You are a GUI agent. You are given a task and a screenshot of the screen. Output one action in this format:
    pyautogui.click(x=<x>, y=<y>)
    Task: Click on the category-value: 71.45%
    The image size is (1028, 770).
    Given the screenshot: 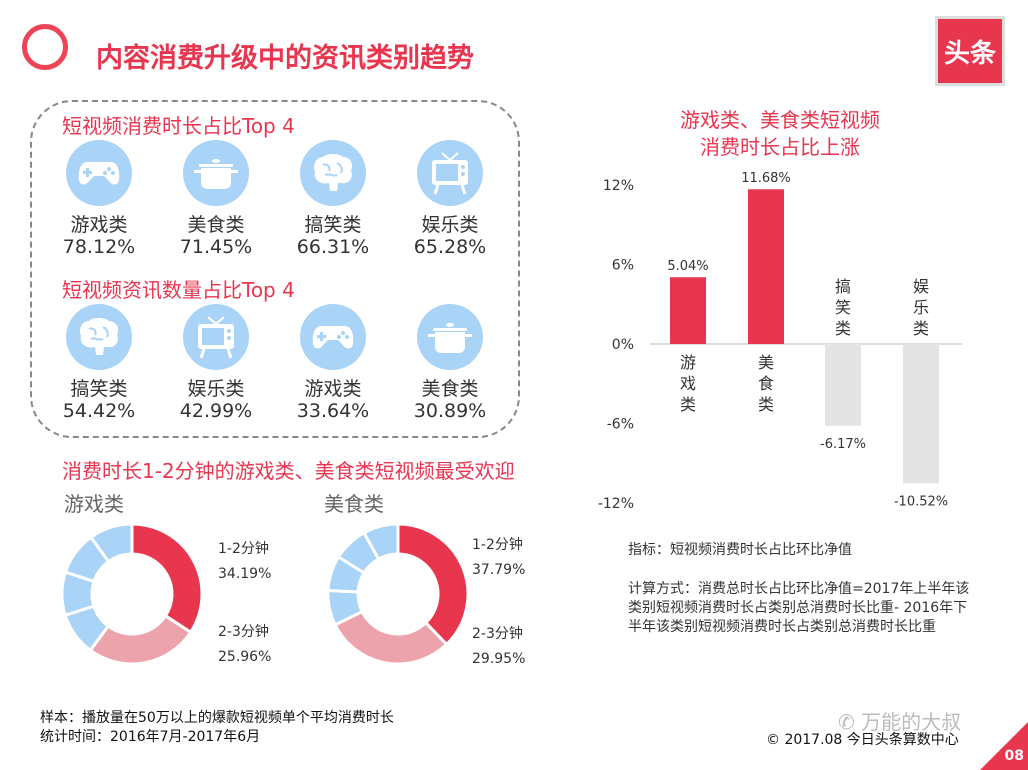 What is the action you would take?
    pyautogui.click(x=216, y=247)
    